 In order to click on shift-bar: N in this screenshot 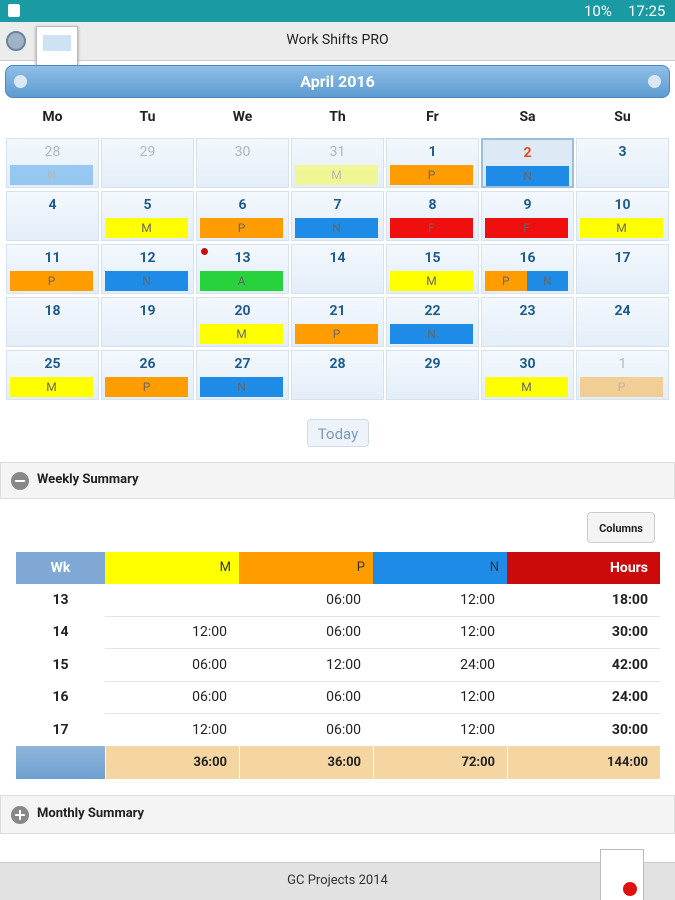, I will do `click(146, 281)`.